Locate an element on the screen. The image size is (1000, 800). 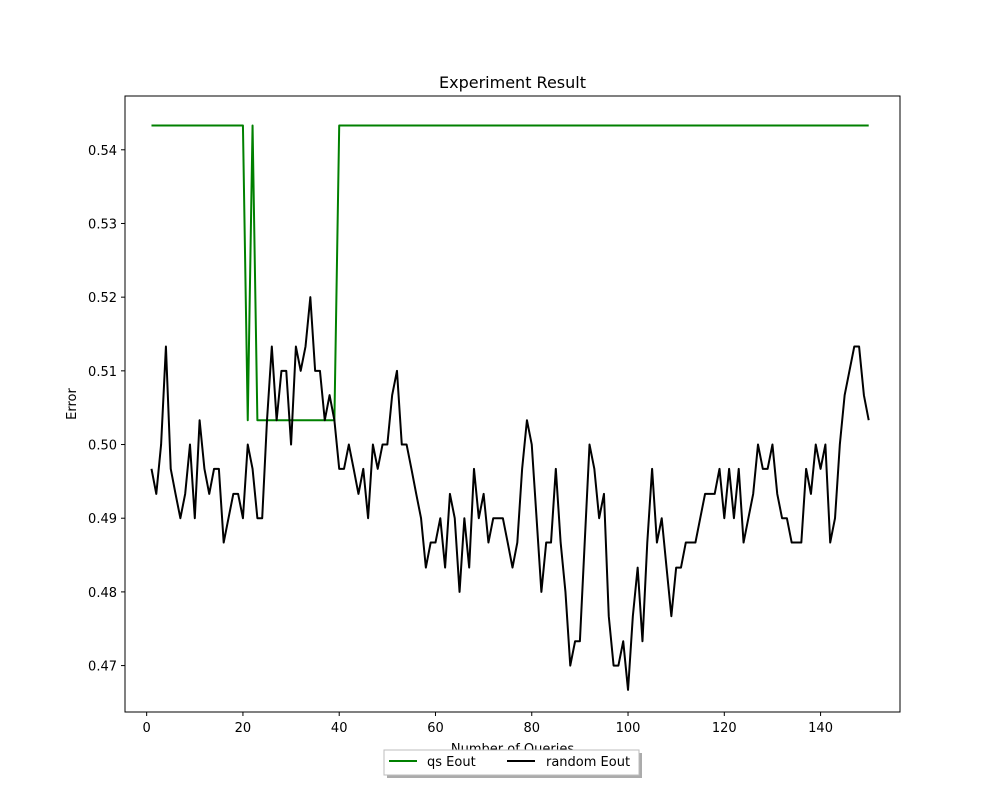
y-tick-label: 0.48 is located at coordinates (102, 593).